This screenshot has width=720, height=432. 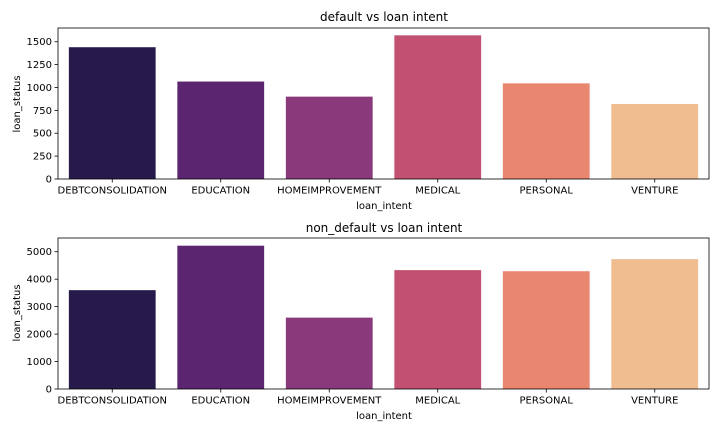 What do you see at coordinates (39, 42) in the screenshot?
I see `y-tick-label: 1500` at bounding box center [39, 42].